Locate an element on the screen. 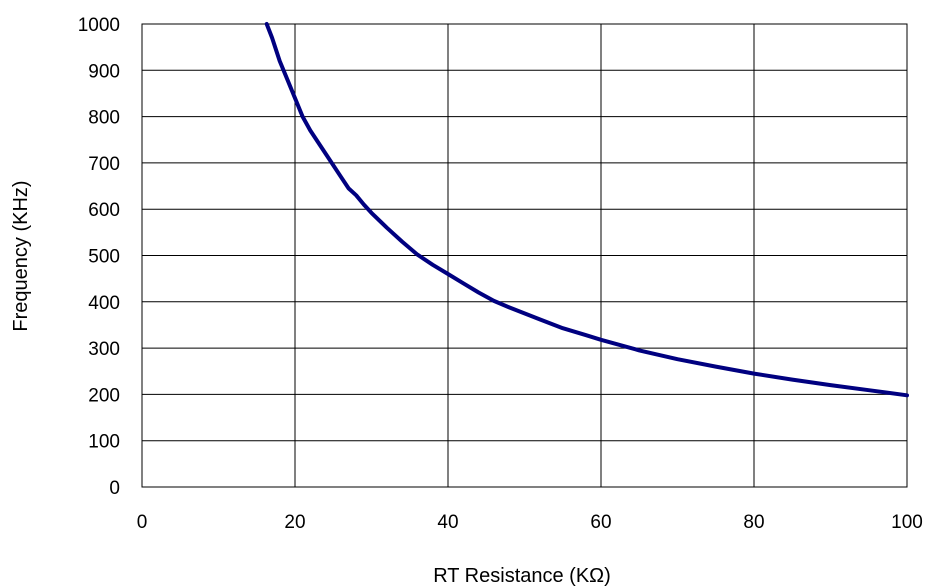 The image size is (929, 588). y-tick-label: 0 is located at coordinates (114, 488).